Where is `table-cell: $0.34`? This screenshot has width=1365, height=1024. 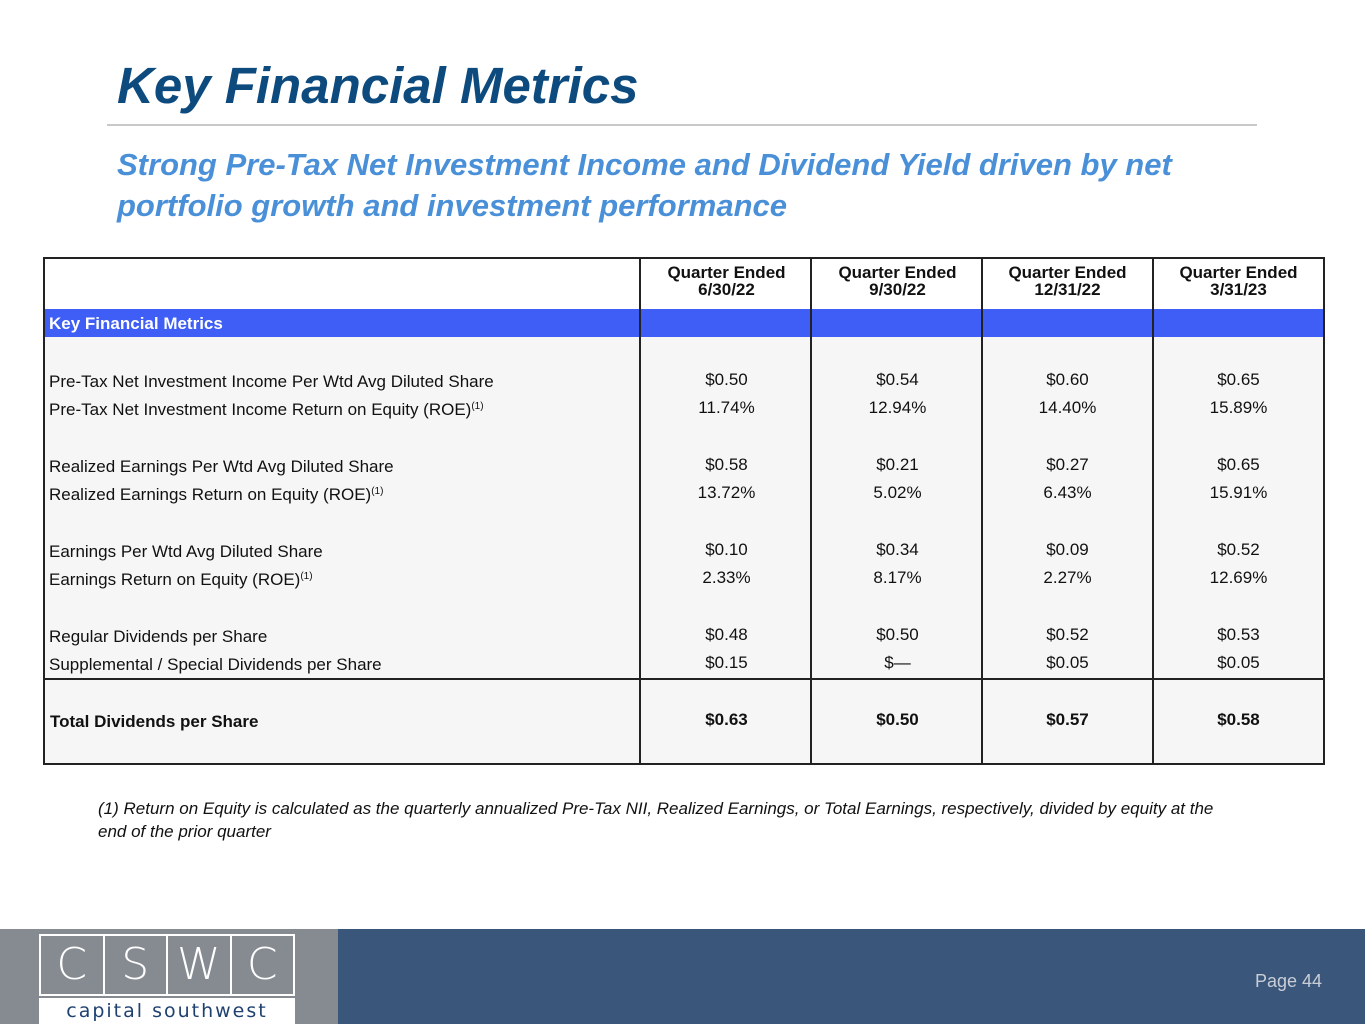
table-cell: $0.34 is located at coordinates (897, 549).